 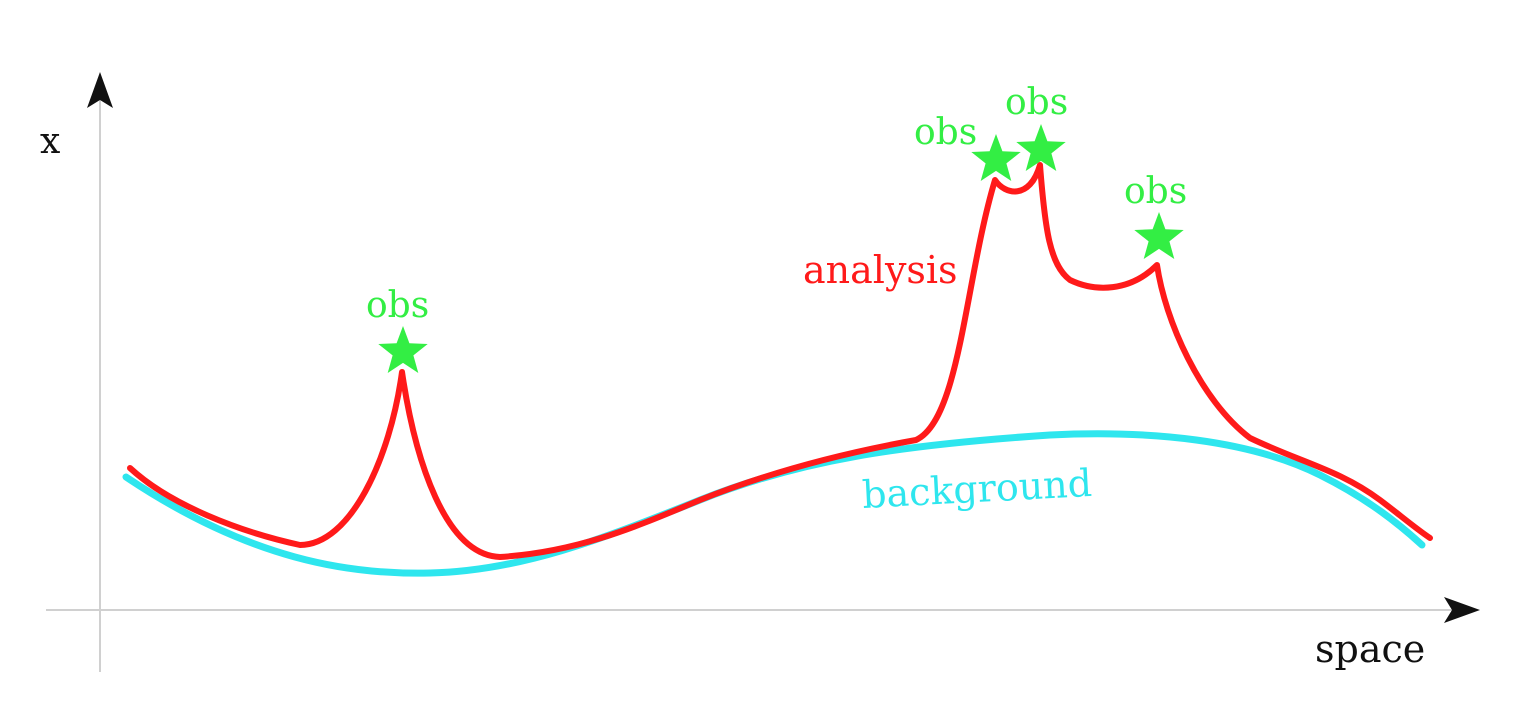 What do you see at coordinates (100, 90) in the screenshot?
I see `y-axis-arrow-icon` at bounding box center [100, 90].